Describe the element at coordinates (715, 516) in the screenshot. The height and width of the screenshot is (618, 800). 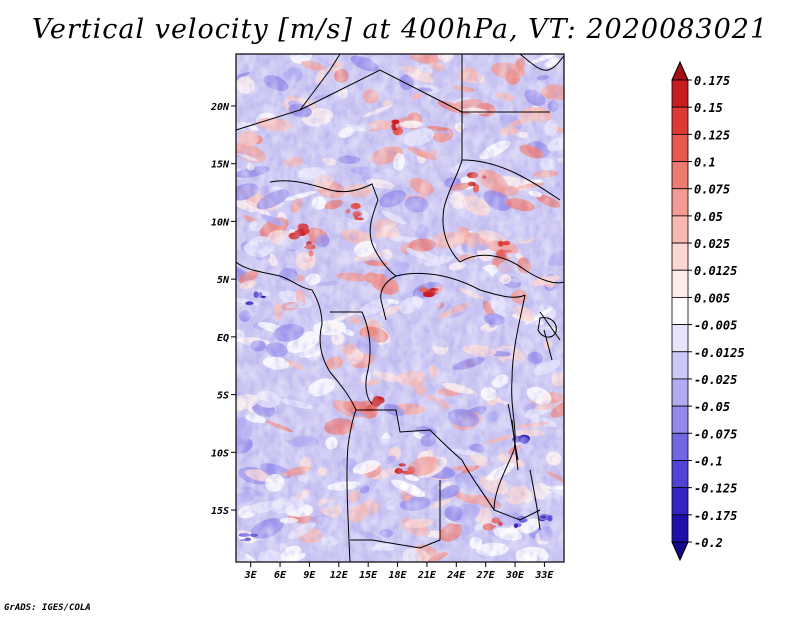
I see `colorbar-label: -0.175` at that location.